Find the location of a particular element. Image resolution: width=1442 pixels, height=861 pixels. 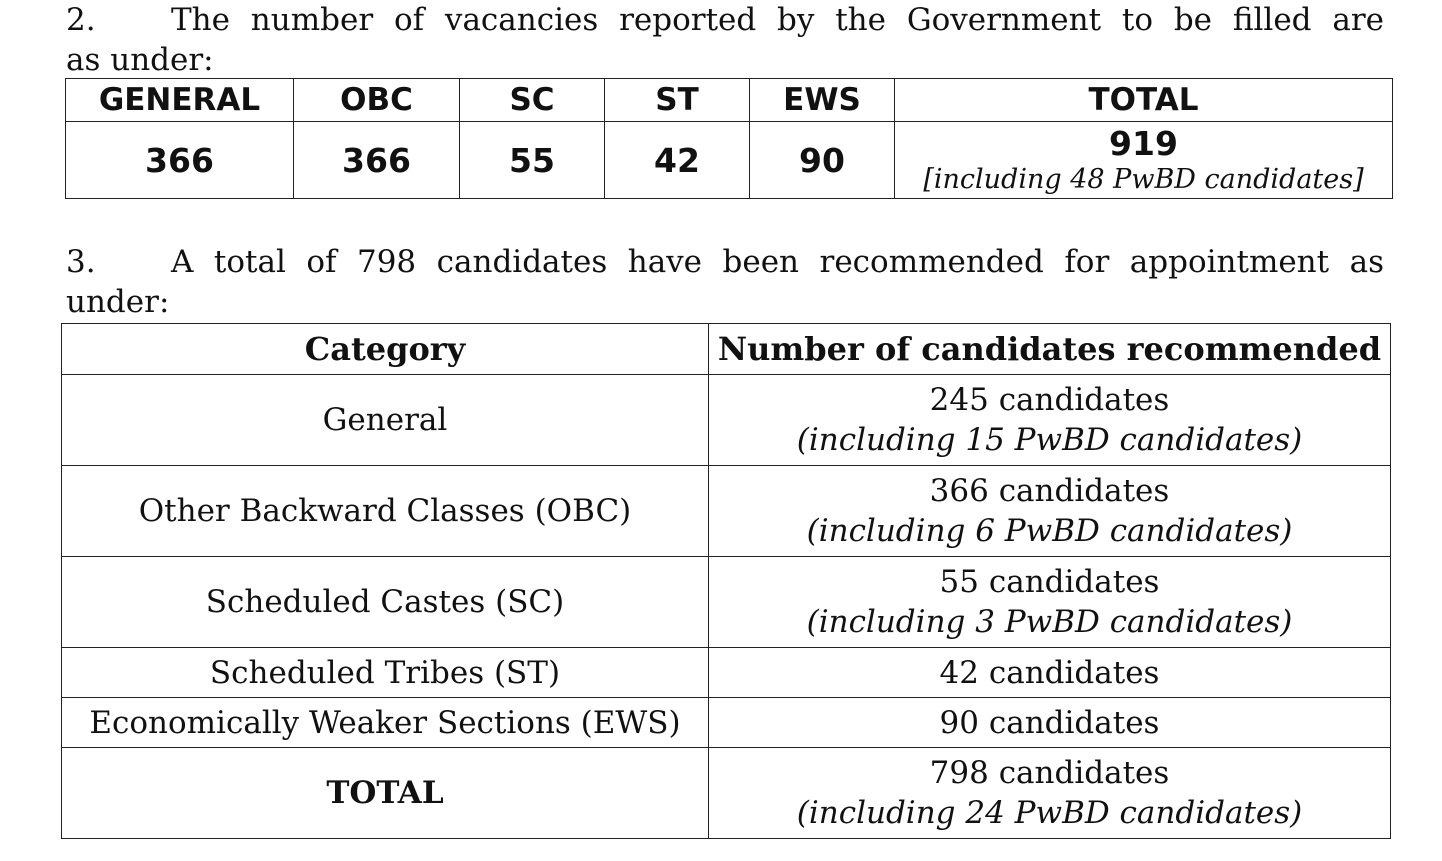

total-count-value: 798 candidates is located at coordinates (1049, 773).